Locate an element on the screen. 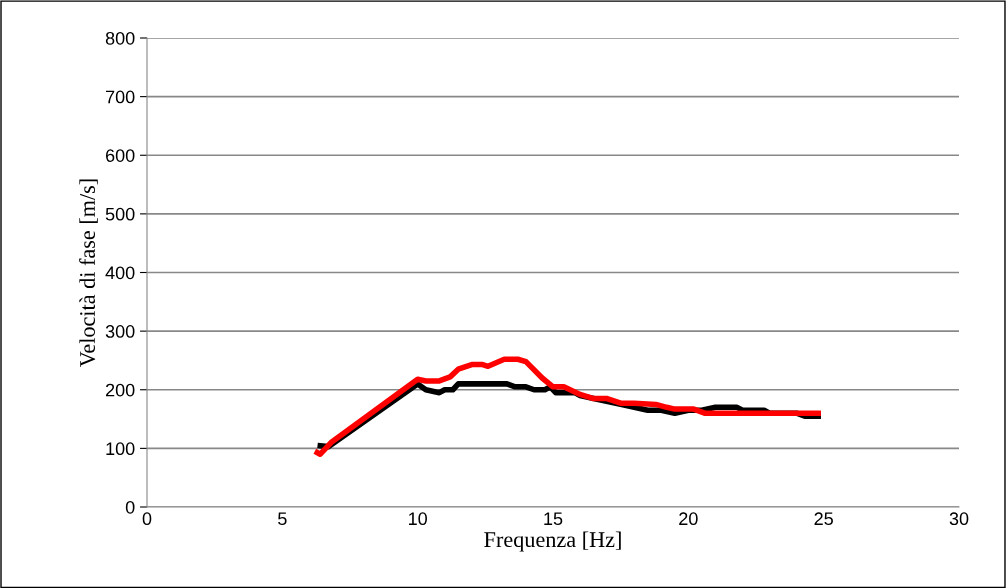 The image size is (1007, 588). y-tick-label: 400 is located at coordinates (120, 273).